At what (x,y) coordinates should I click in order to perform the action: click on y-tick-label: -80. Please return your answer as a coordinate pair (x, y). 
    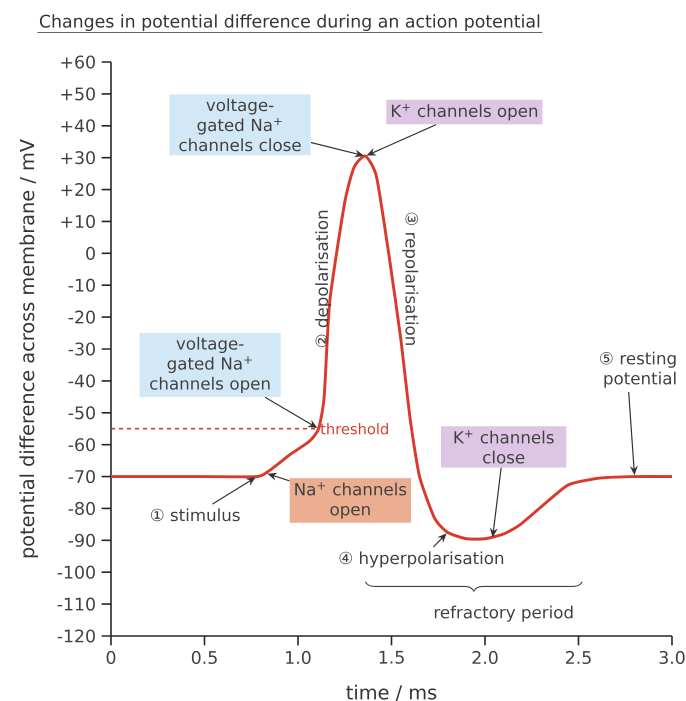
    Looking at the image, I should click on (81, 508).